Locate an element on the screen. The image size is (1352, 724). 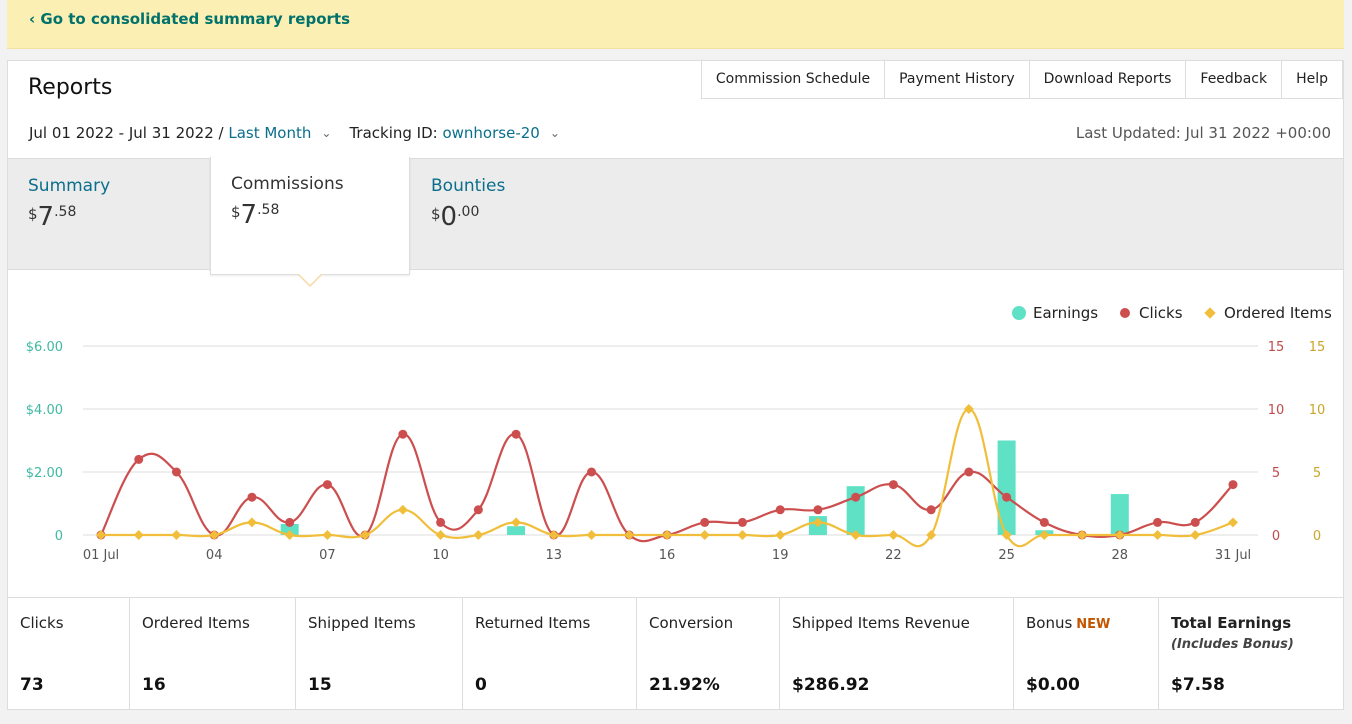
stat-shipped-revenue: Shipped Items Revenue $286.92 is located at coordinates (897, 654).